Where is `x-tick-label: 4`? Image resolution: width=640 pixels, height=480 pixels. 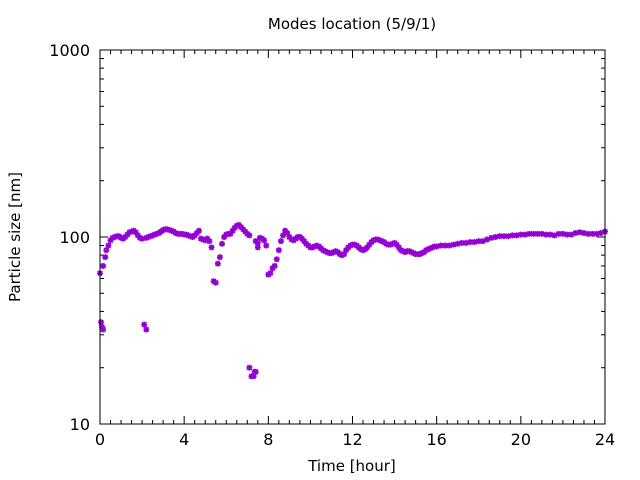
x-tick-label: 4 is located at coordinates (184, 439).